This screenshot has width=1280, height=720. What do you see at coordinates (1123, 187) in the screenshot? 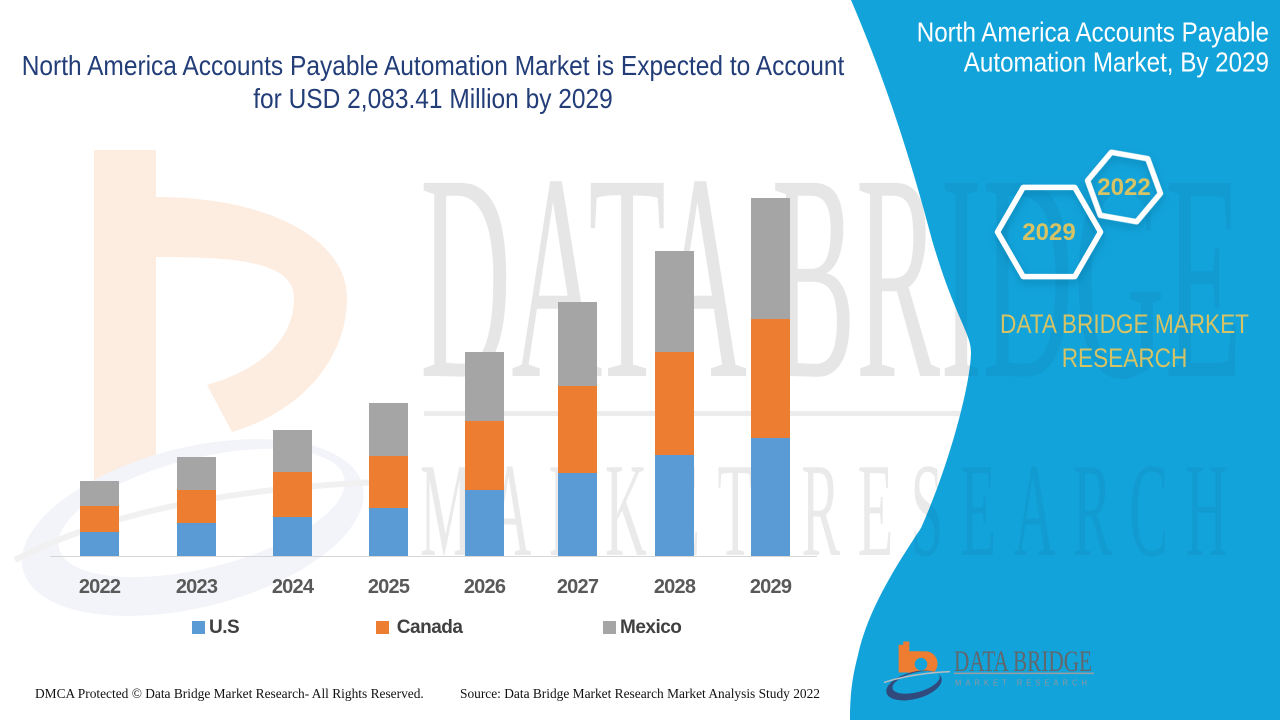
I see `svg-text: 2022` at bounding box center [1123, 187].